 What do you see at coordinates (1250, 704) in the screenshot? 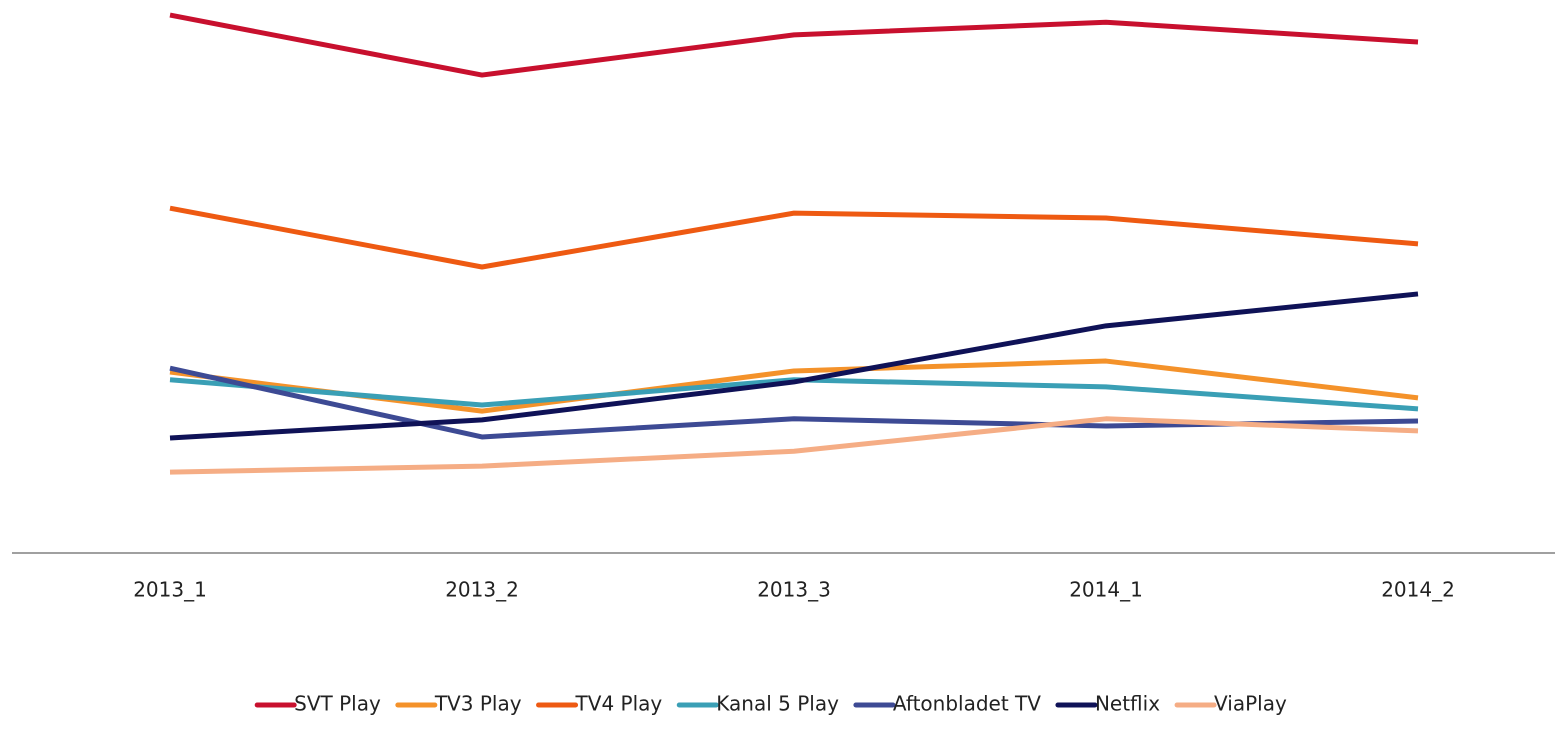
I see `legend-label: ViaPlay` at bounding box center [1250, 704].